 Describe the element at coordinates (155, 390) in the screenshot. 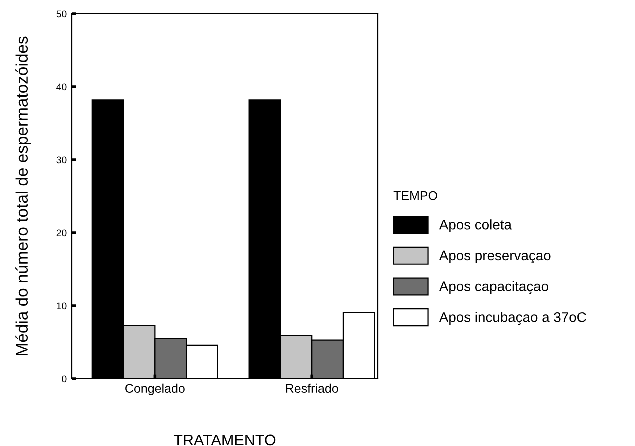

I see `x-tick-label: Congelado` at that location.